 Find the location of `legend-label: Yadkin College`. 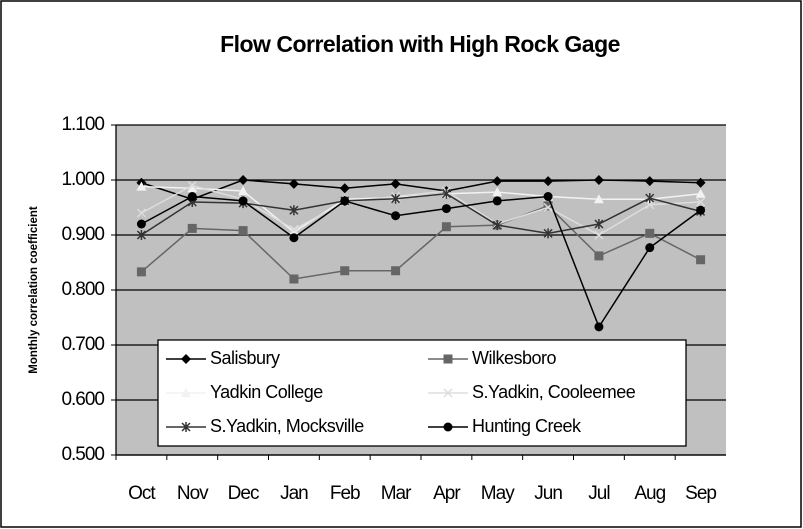

legend-label: Yadkin College is located at coordinates (266, 392).